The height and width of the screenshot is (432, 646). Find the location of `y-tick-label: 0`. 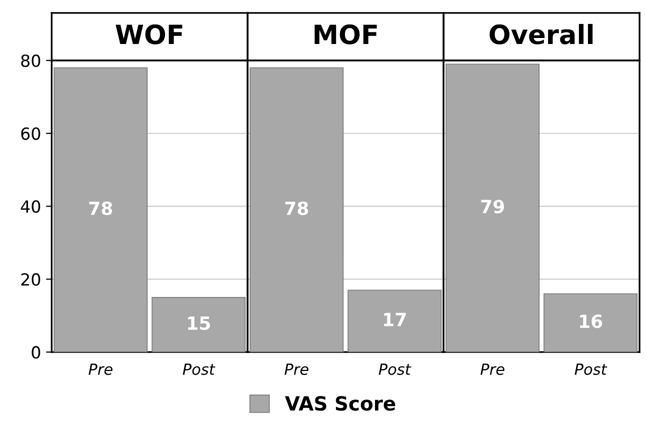

y-tick-label: 0 is located at coordinates (36, 352).